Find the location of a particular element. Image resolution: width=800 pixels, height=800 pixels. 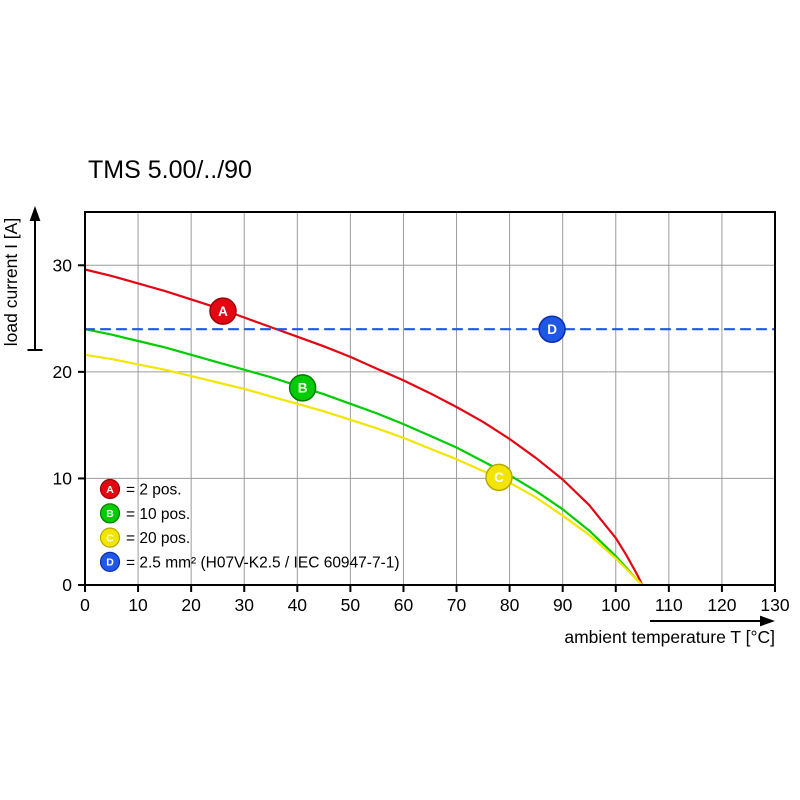

marker-letter-A: A is located at coordinates (223, 311).